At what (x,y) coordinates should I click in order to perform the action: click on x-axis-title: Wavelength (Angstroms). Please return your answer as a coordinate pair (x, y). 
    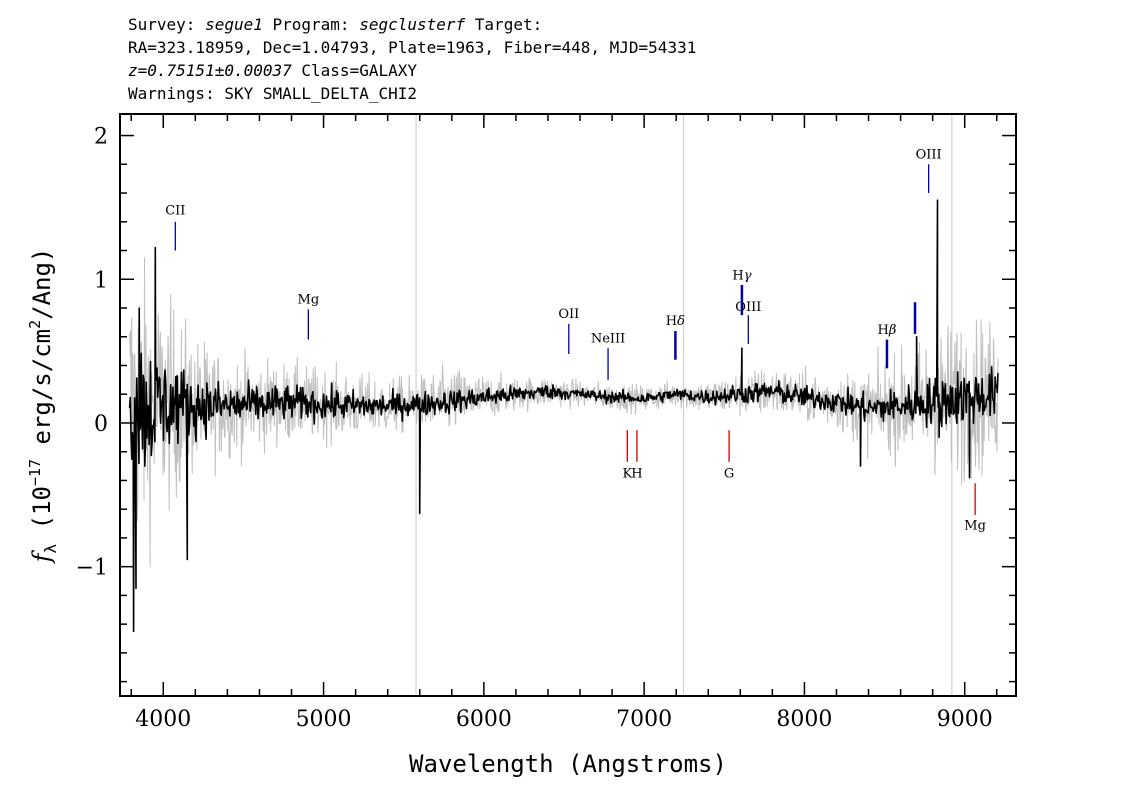
    Looking at the image, I should click on (568, 764).